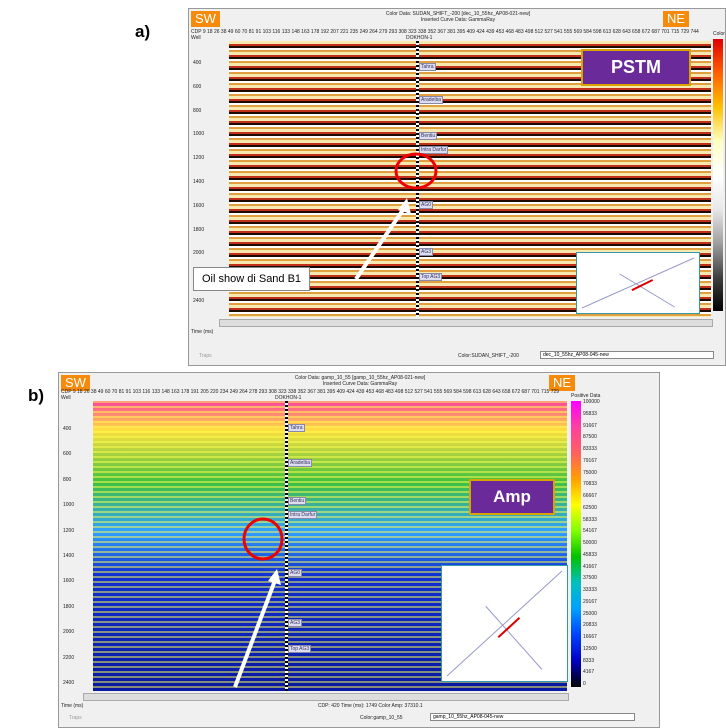 The image size is (726, 728). I want to click on panel-label: a), so click(143, 31).